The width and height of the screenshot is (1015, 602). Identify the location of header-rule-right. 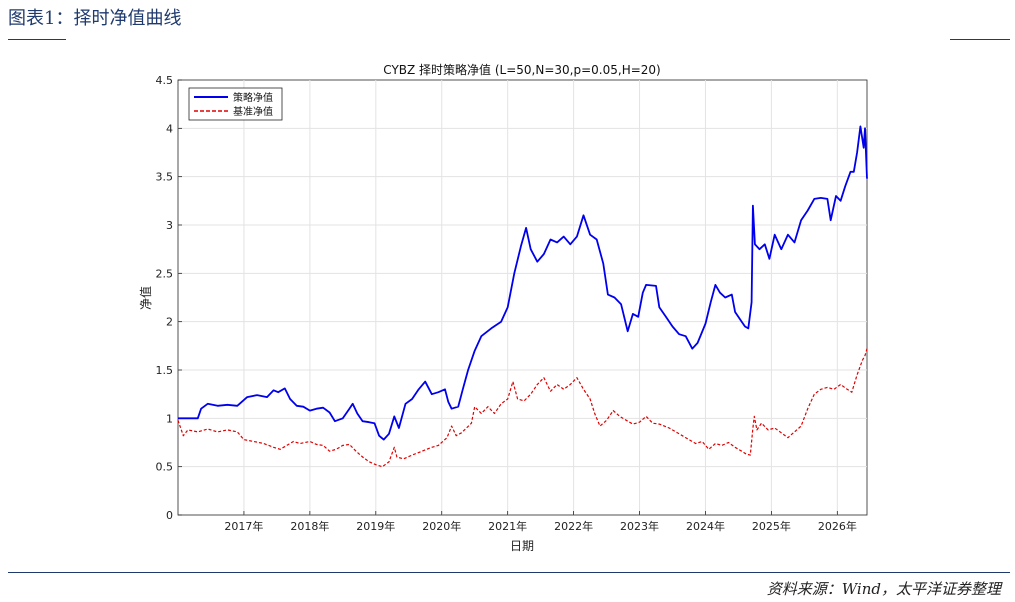
(980, 39).